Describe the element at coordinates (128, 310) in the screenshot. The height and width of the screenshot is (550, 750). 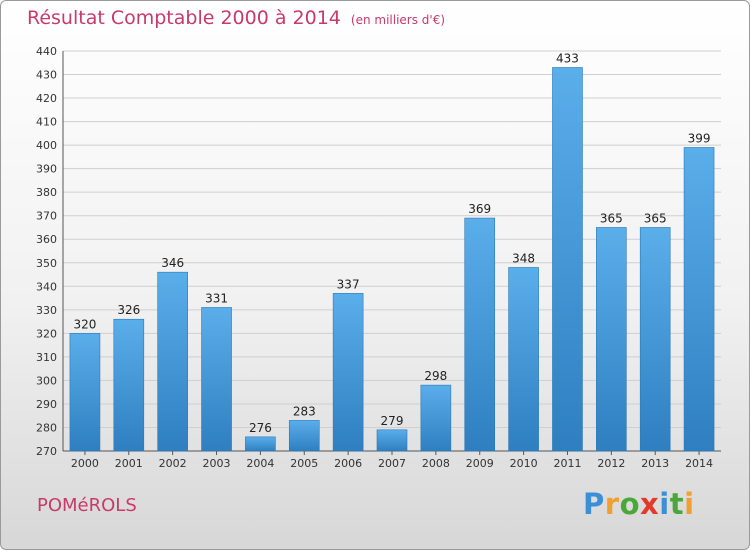
I see `data-label: 326` at that location.